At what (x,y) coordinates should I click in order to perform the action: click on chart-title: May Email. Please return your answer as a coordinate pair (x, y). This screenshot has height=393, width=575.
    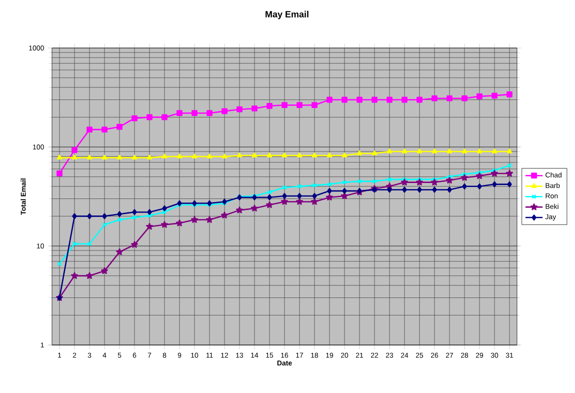
    Looking at the image, I should click on (287, 15).